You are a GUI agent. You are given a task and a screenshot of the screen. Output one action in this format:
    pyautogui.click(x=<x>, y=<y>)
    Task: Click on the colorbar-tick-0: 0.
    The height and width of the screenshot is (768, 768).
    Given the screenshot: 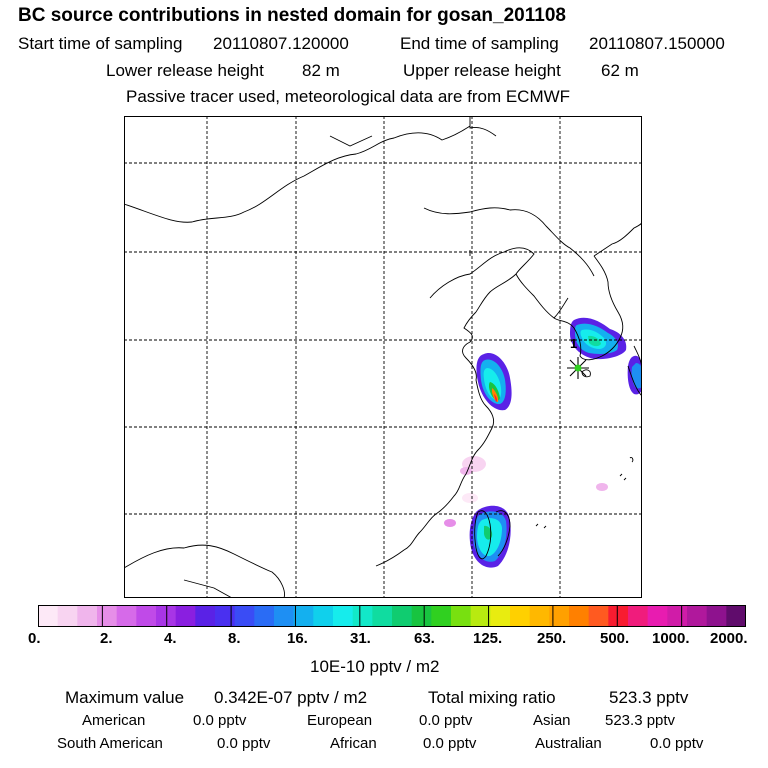 What is the action you would take?
    pyautogui.click(x=34, y=638)
    